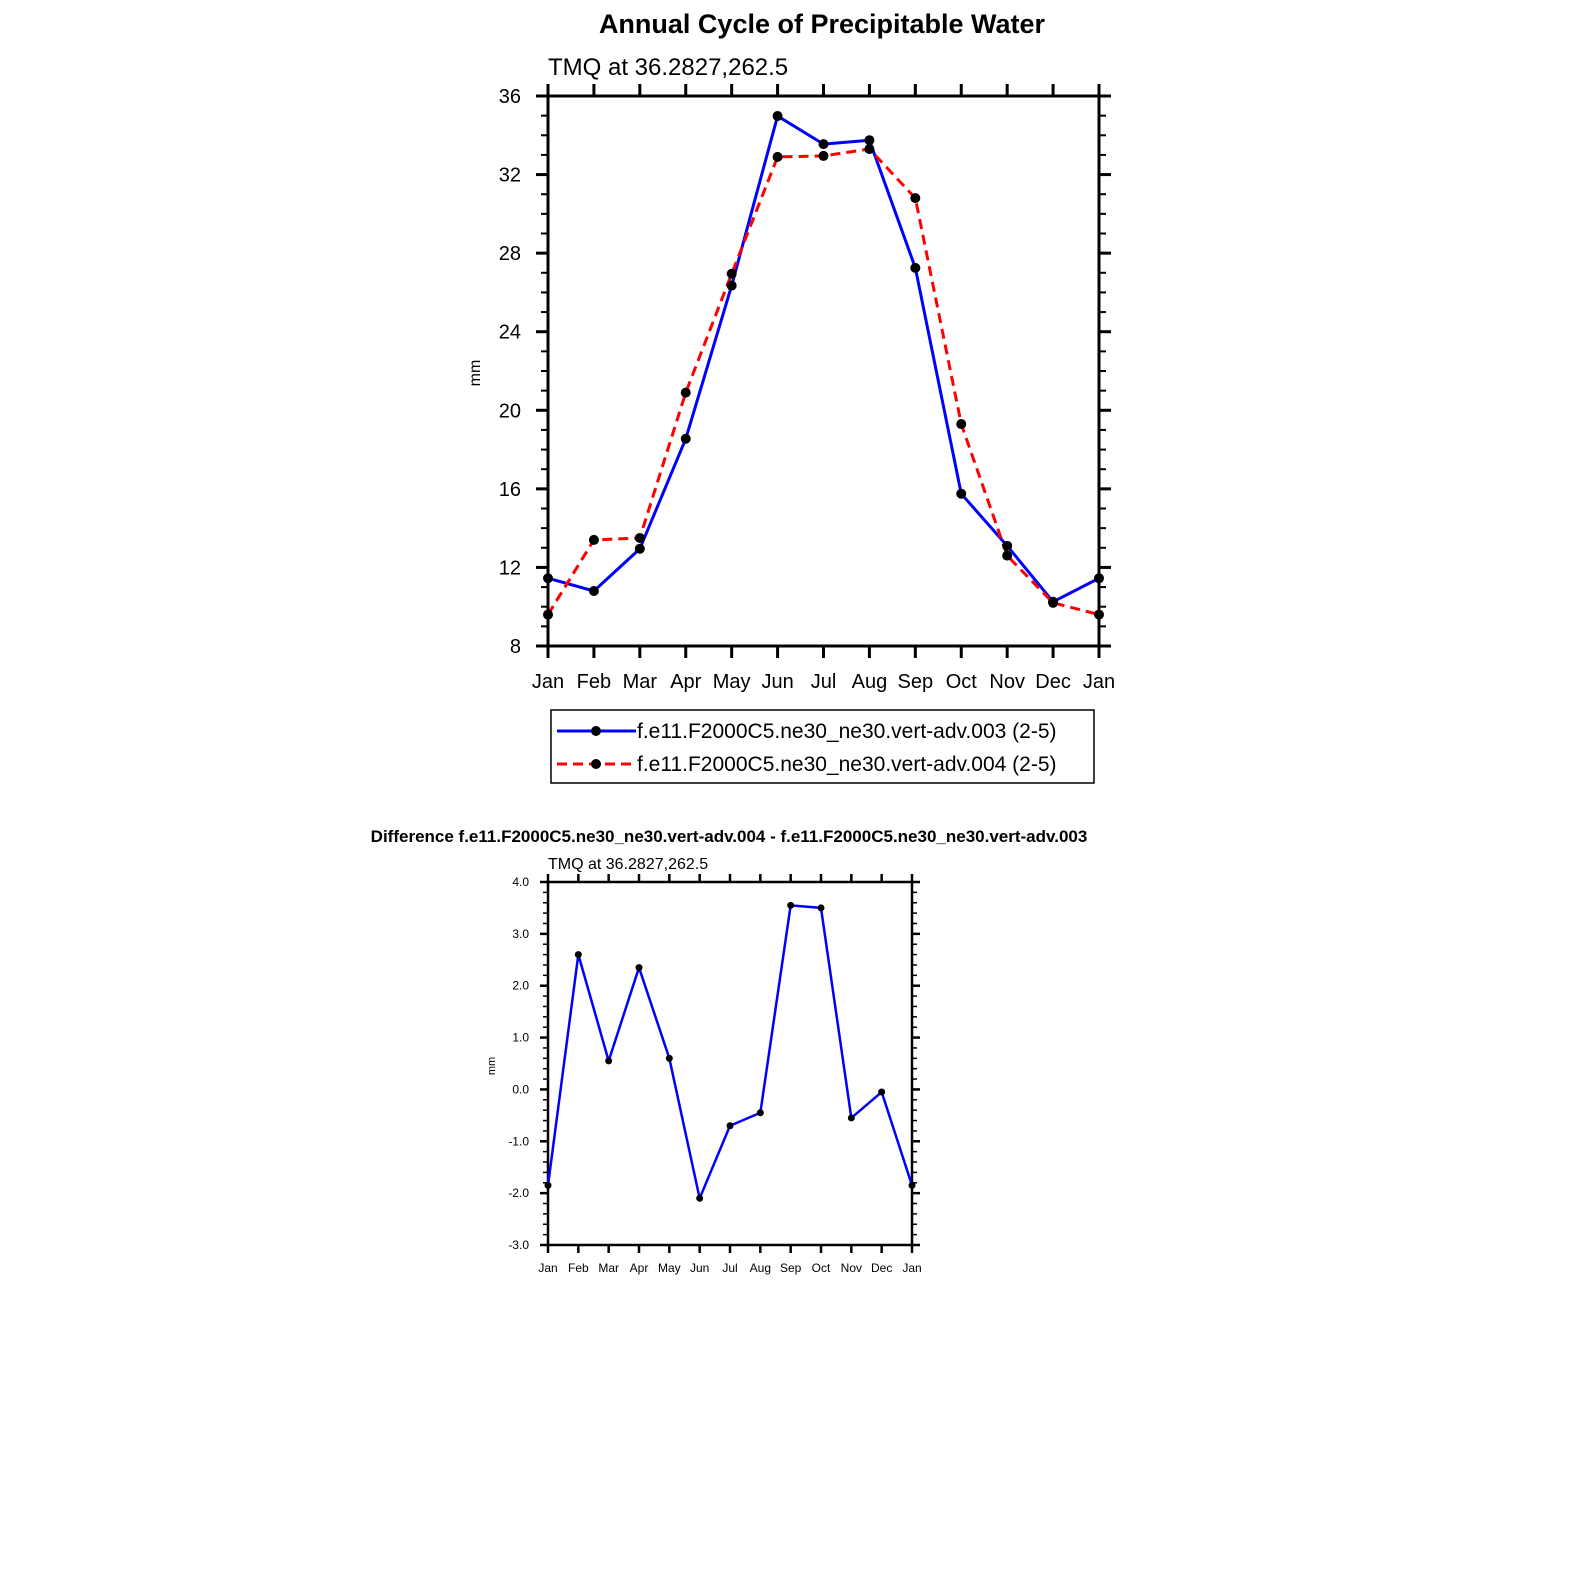 The image size is (1575, 1575). Describe the element at coordinates (1053, 682) in the screenshot. I see `x-tick-label: Dec` at that location.